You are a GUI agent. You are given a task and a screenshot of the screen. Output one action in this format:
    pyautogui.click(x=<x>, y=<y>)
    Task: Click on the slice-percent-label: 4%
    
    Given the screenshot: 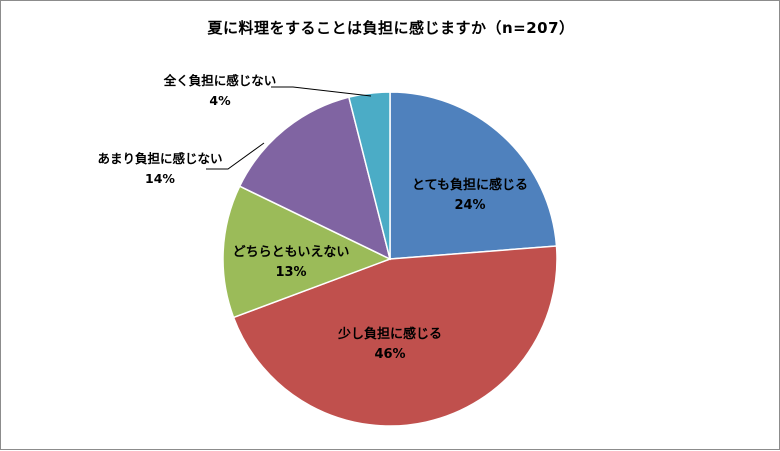 What is the action you would take?
    pyautogui.click(x=220, y=100)
    